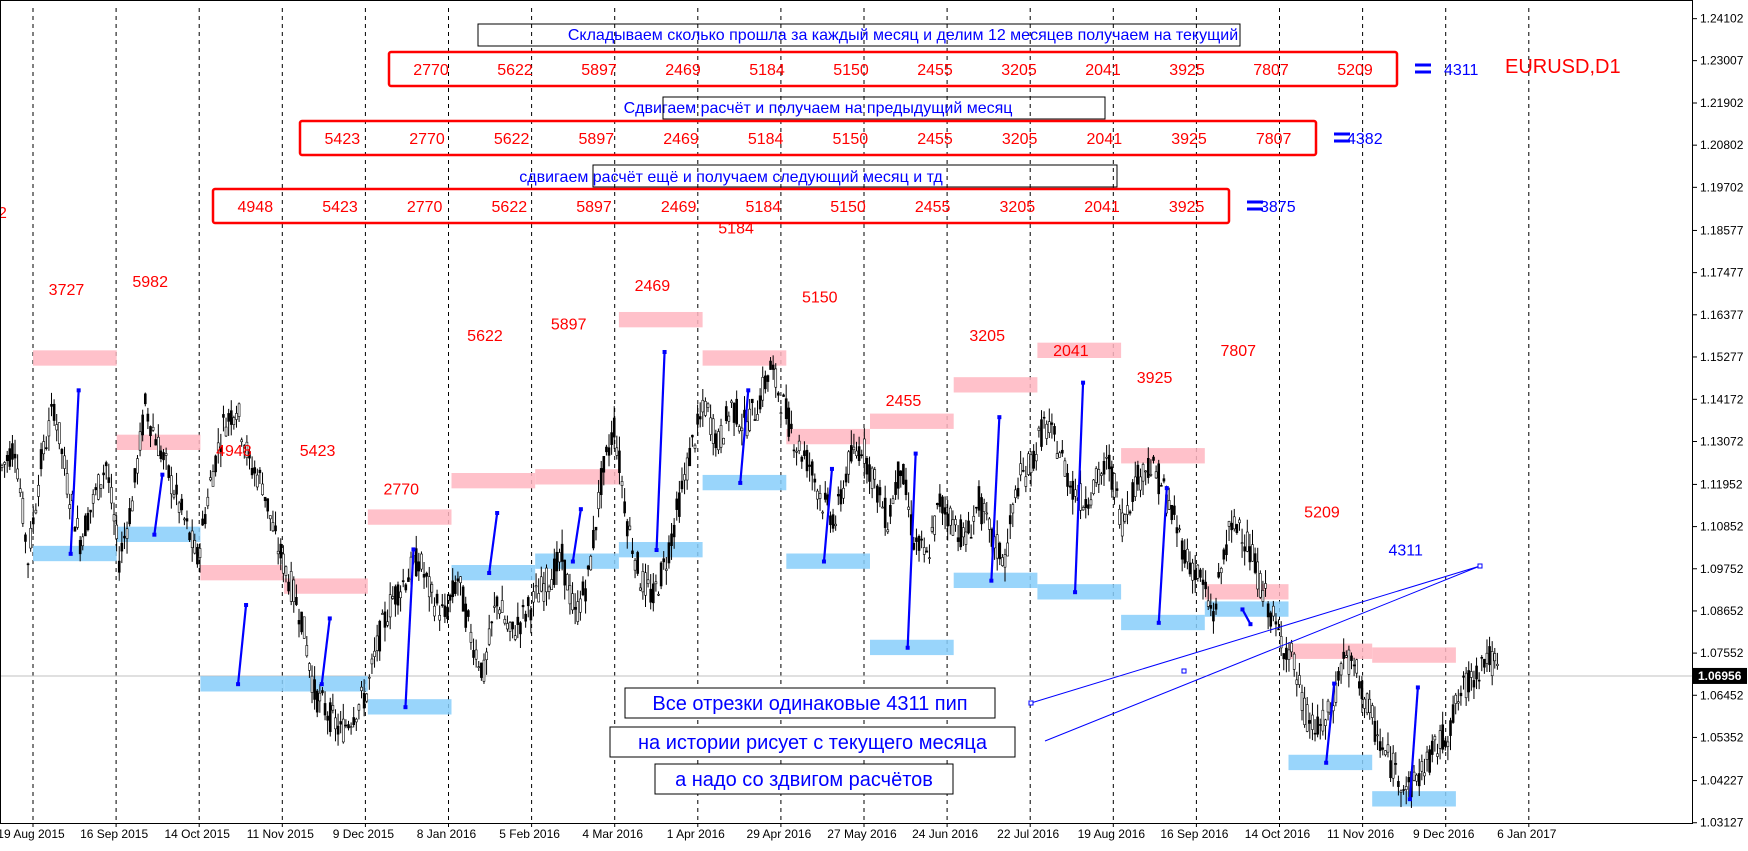 This screenshot has width=1748, height=851. What do you see at coordinates (848, 207) in the screenshot?
I see `calc-value: 5150` at bounding box center [848, 207].